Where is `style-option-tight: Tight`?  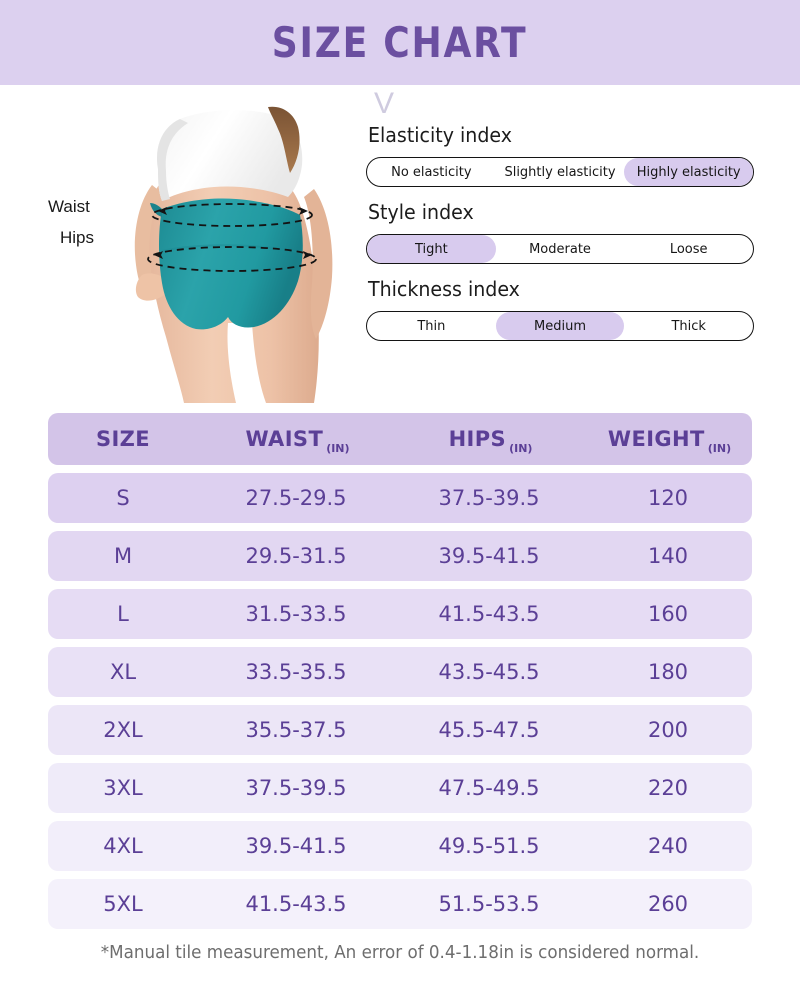
style-option-tight: Tight is located at coordinates (431, 249).